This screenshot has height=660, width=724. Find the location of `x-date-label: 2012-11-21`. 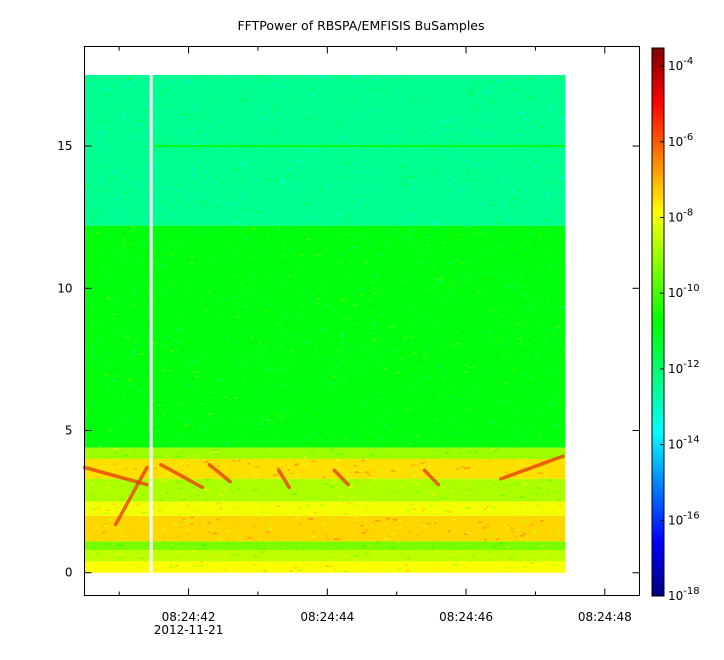

x-date-label: 2012-11-21 is located at coordinates (189, 630).